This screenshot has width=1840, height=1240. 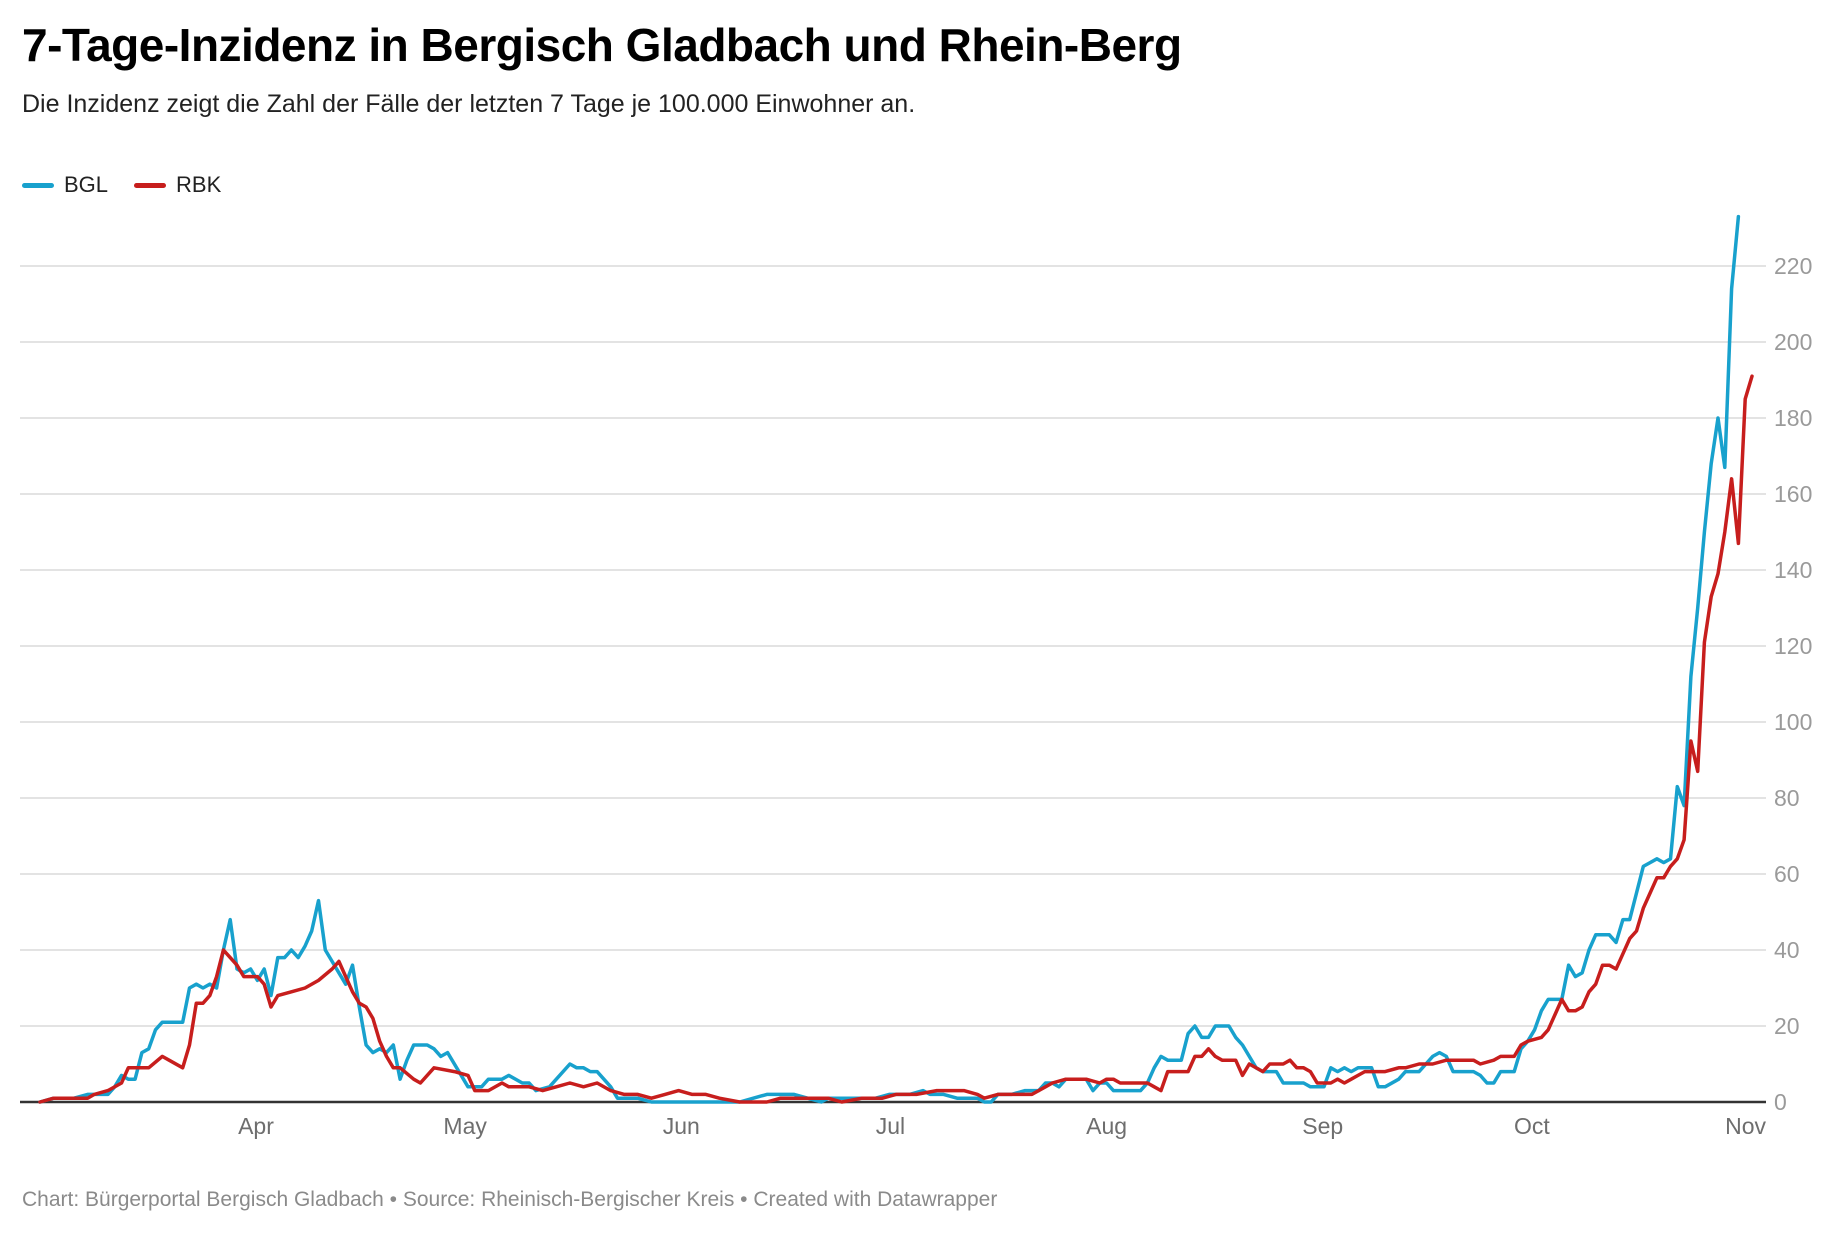 I want to click on legend-label-bgl: BGL, so click(x=86, y=184).